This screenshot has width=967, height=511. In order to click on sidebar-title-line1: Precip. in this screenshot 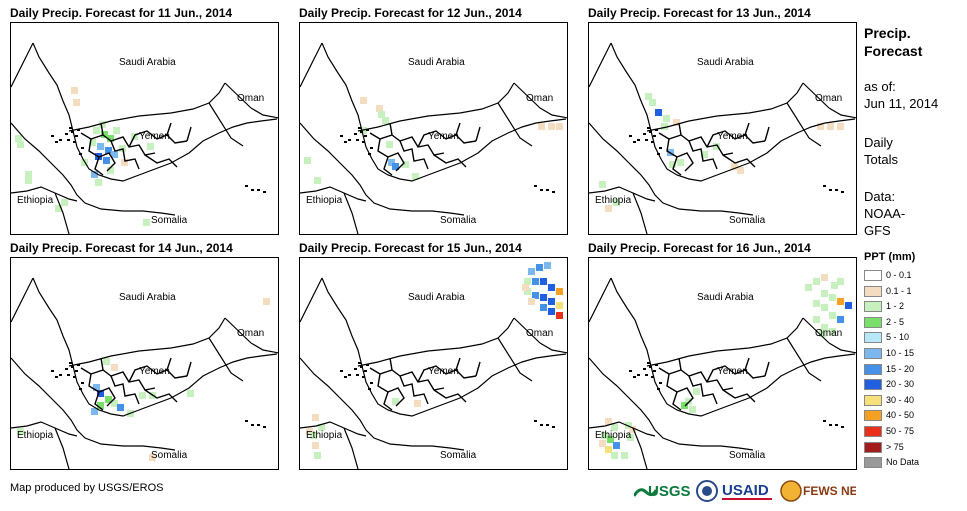, I will do `click(887, 33)`.